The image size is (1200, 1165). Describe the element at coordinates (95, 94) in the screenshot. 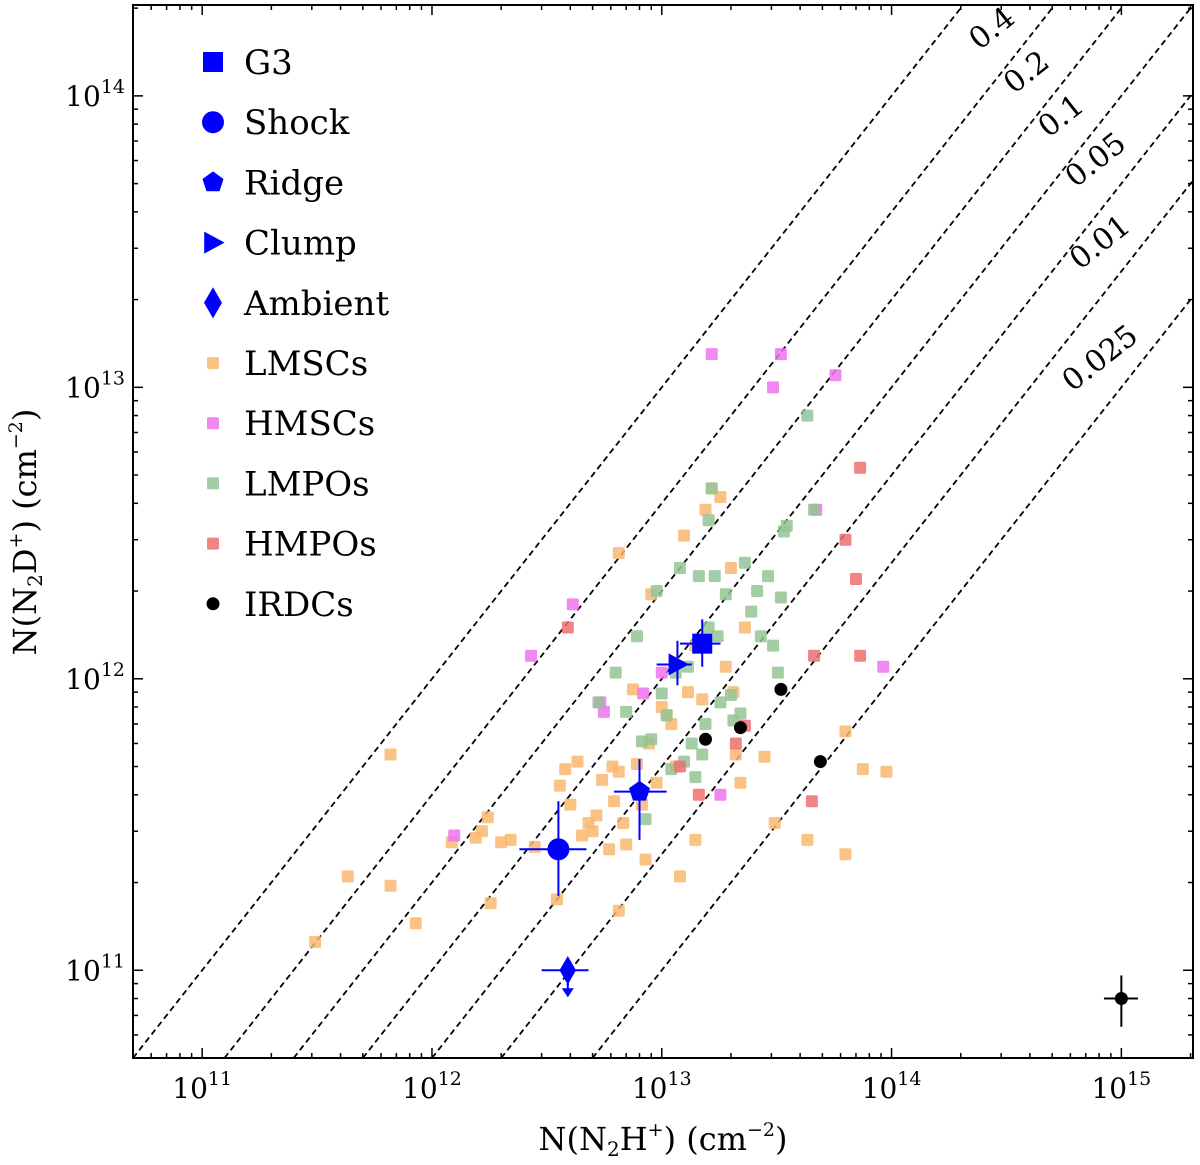

I see `y-tick-label-14: 1014` at that location.